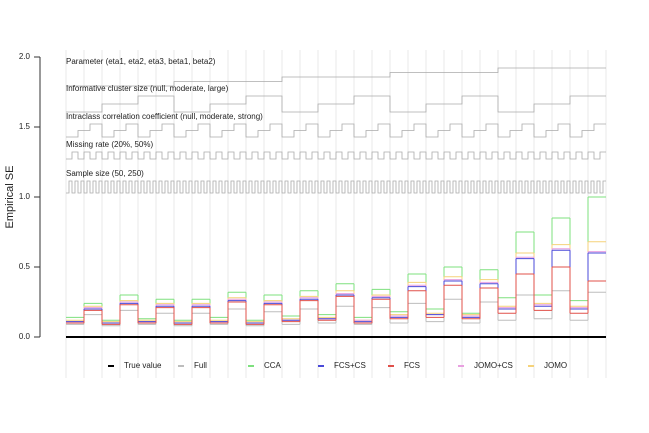 The width and height of the screenshot is (649, 433). I want to click on y-tick-label: 1.0, so click(25, 196).